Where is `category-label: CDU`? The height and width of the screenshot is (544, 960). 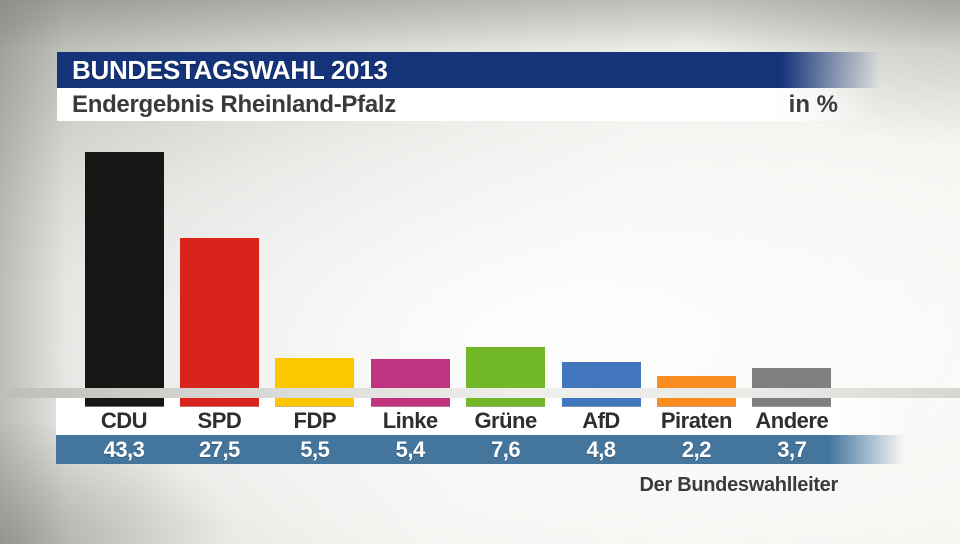 category-label: CDU is located at coordinates (124, 420).